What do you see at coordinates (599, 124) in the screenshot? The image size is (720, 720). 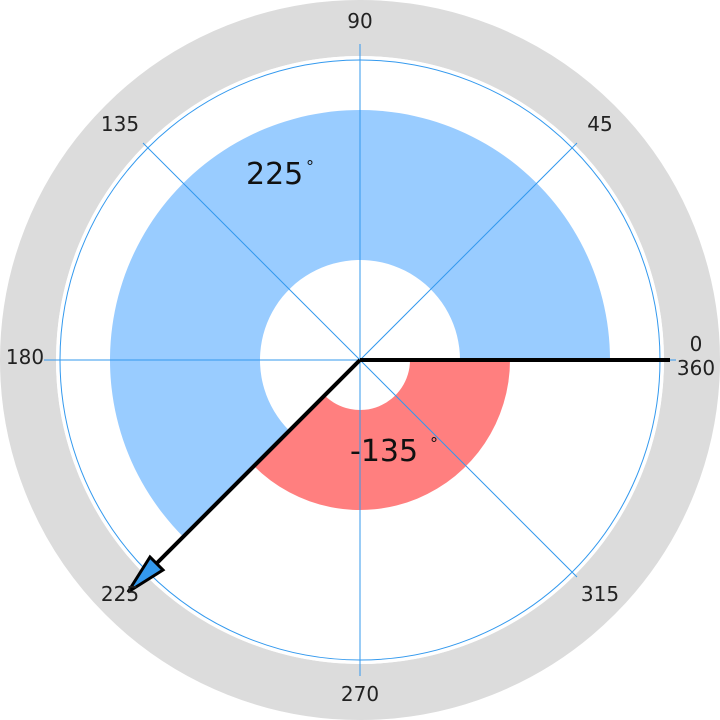 I see `tick-label-45: 45` at bounding box center [599, 124].